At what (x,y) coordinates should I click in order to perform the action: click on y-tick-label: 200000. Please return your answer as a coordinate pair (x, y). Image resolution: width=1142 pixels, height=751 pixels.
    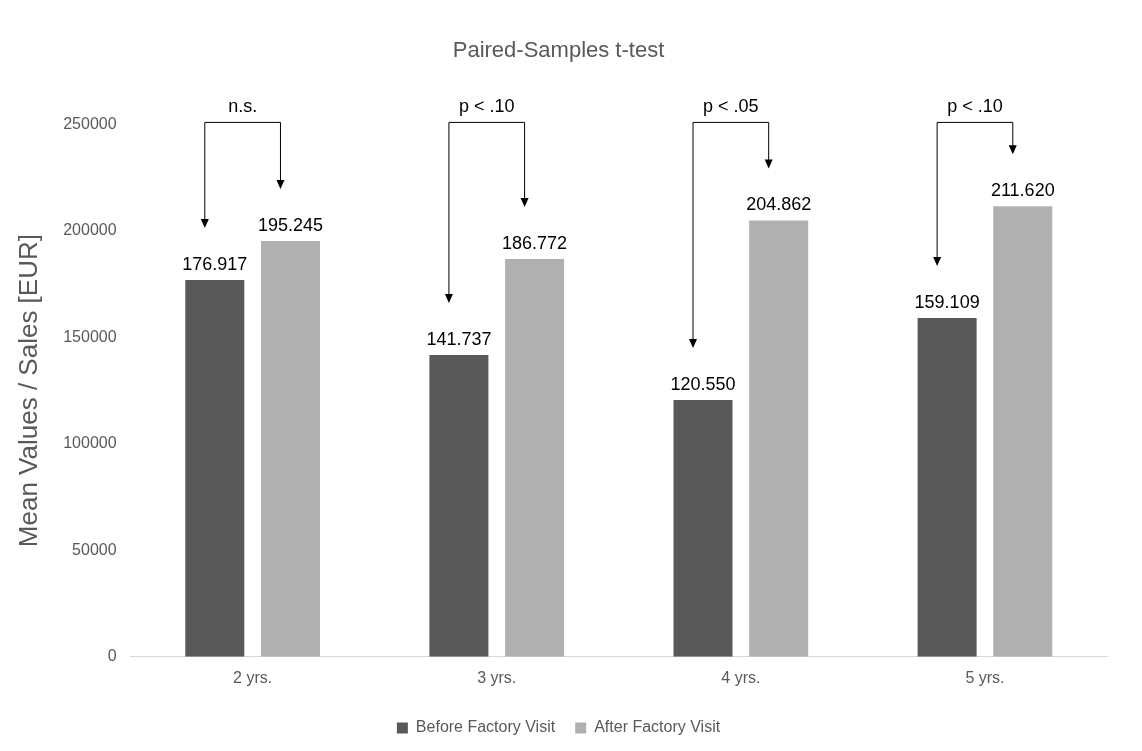
    Looking at the image, I should click on (90, 230).